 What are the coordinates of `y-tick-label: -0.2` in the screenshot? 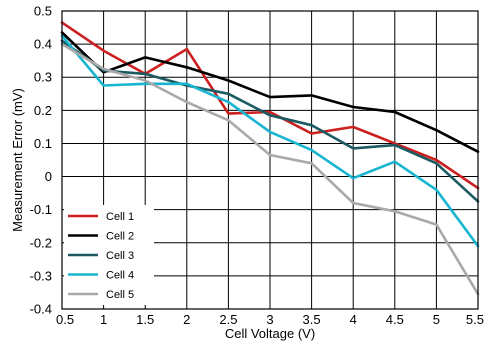 It's located at (41, 242).